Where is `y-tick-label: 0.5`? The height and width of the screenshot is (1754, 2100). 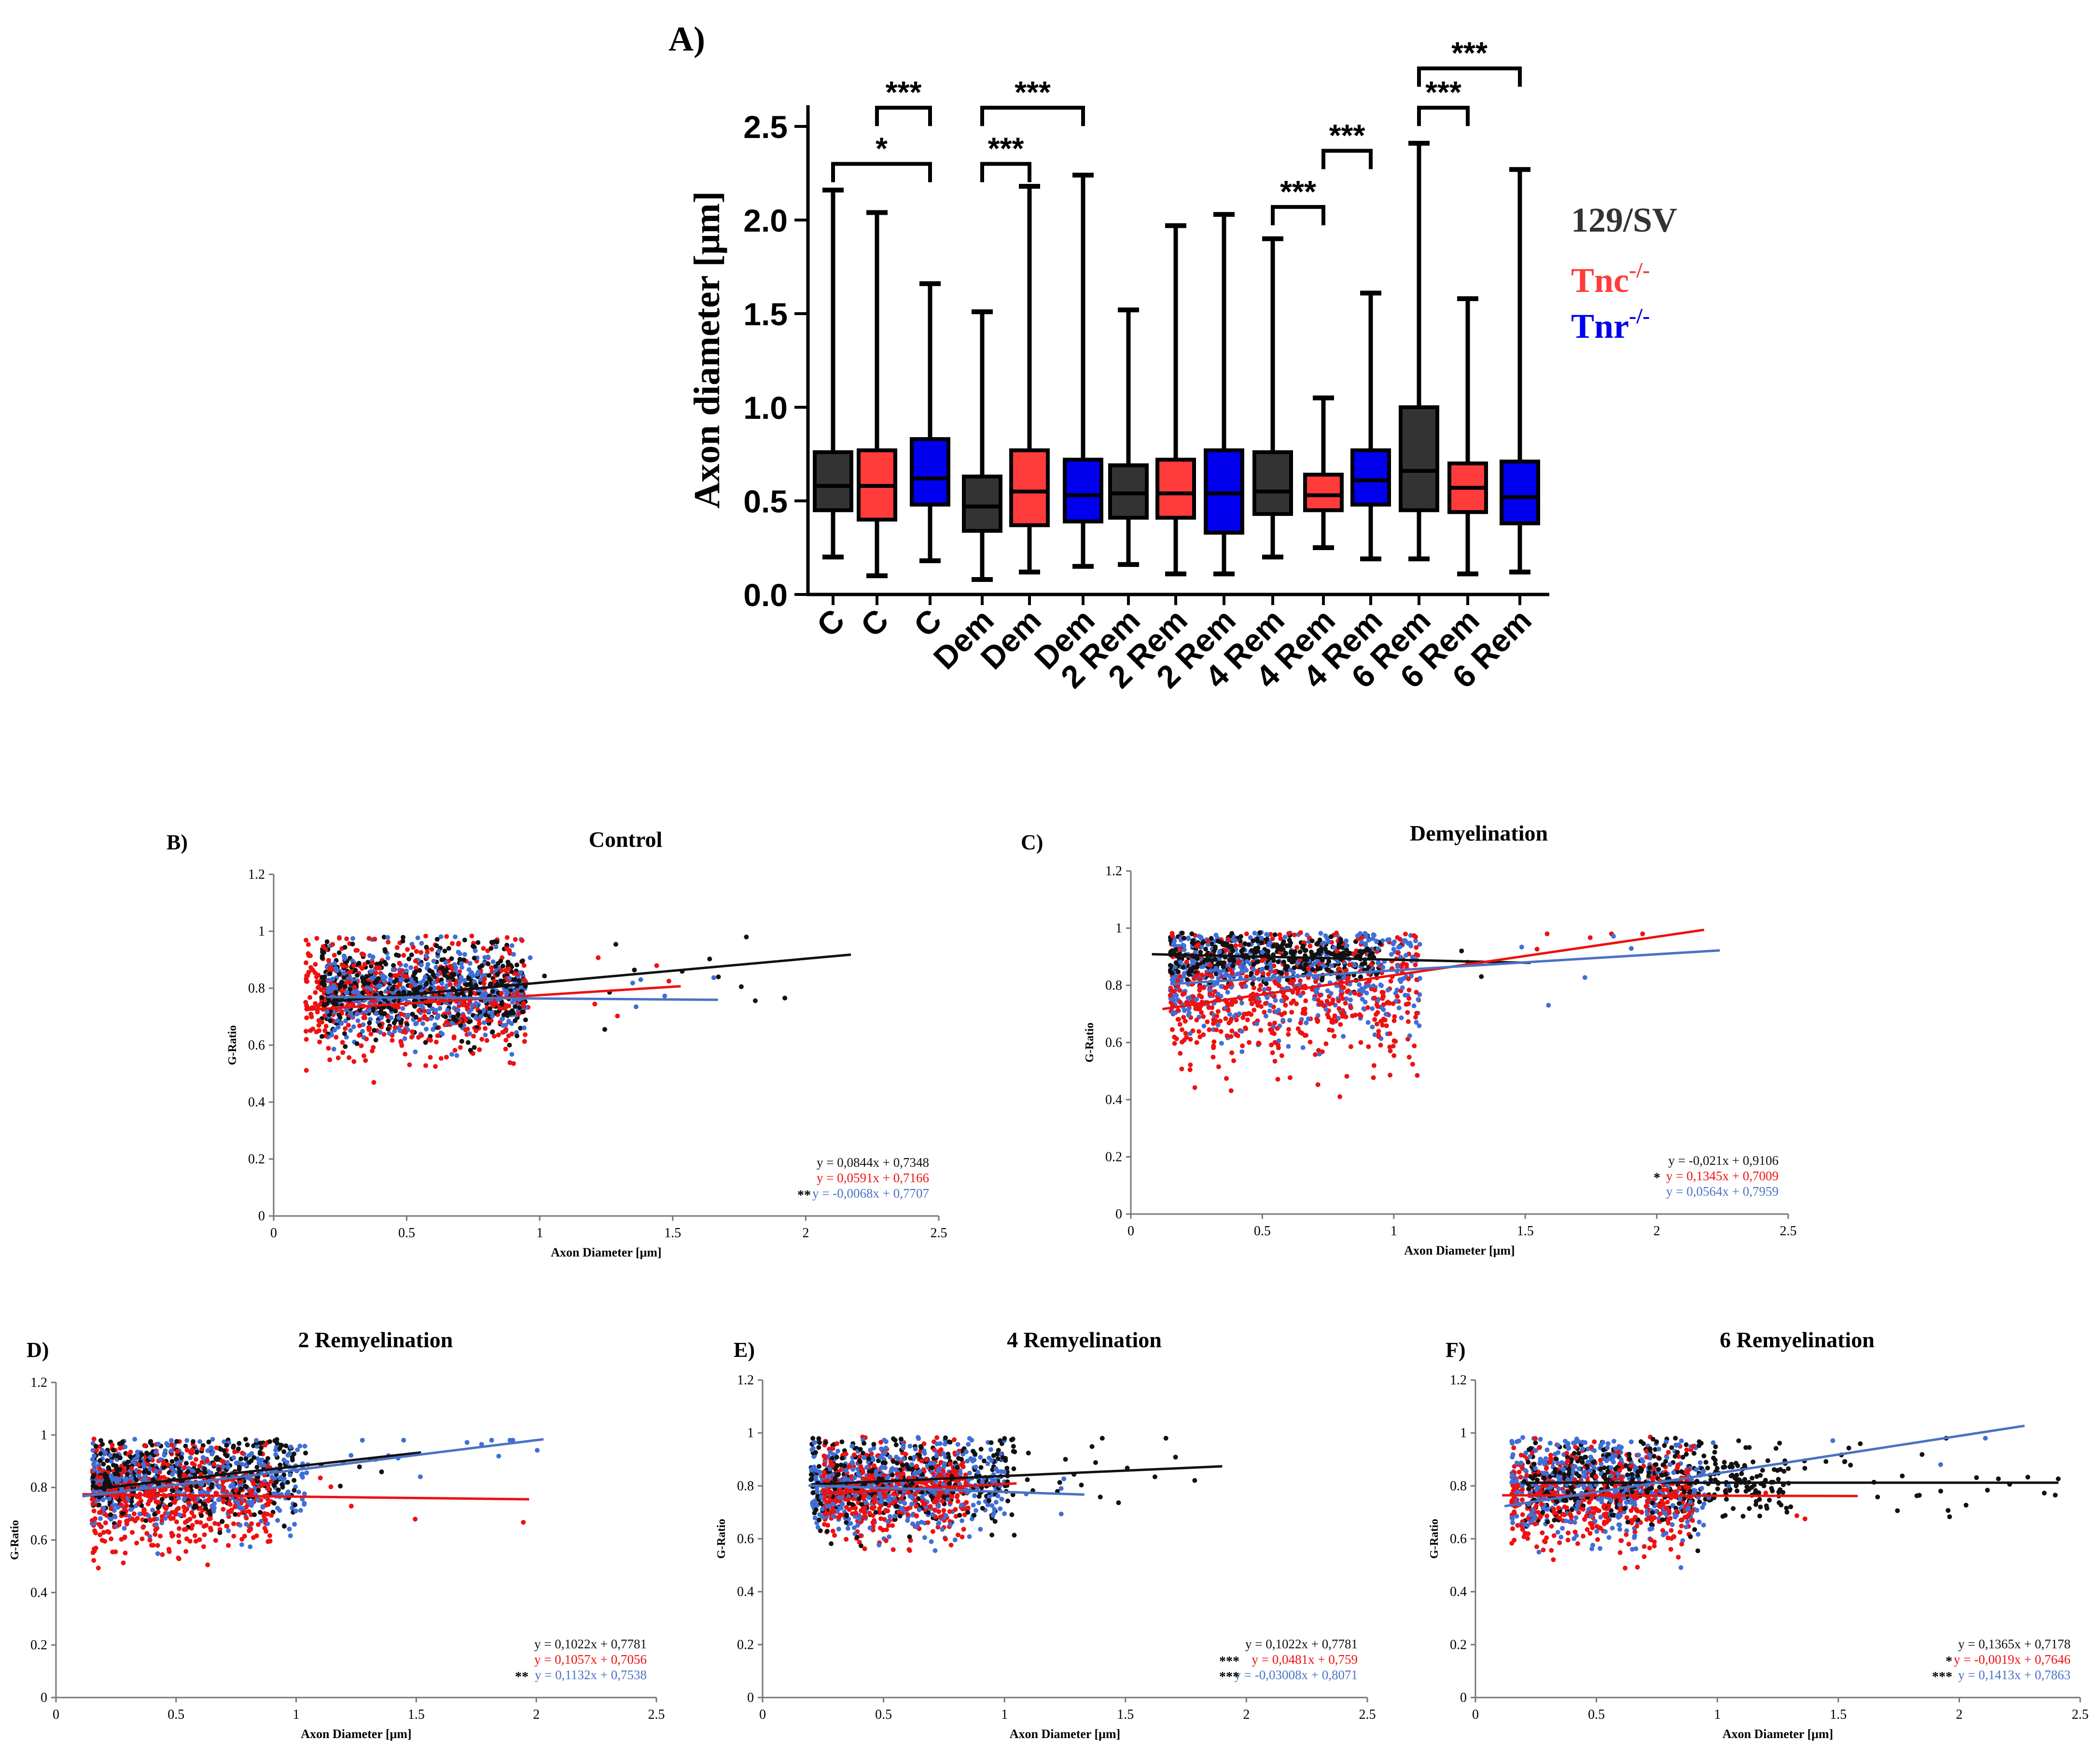 y-tick-label: 0.5 is located at coordinates (765, 501).